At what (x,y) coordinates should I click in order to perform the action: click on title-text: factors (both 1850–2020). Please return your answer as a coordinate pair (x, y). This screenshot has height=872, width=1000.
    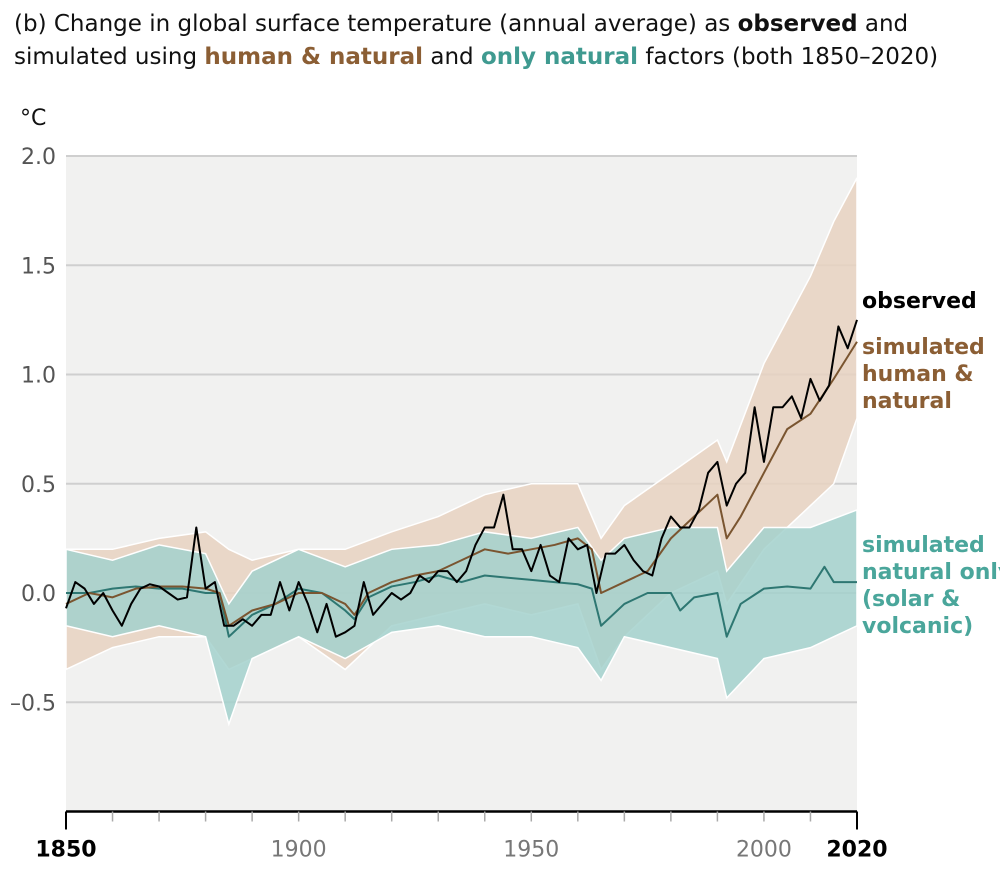
    Looking at the image, I should click on (788, 57).